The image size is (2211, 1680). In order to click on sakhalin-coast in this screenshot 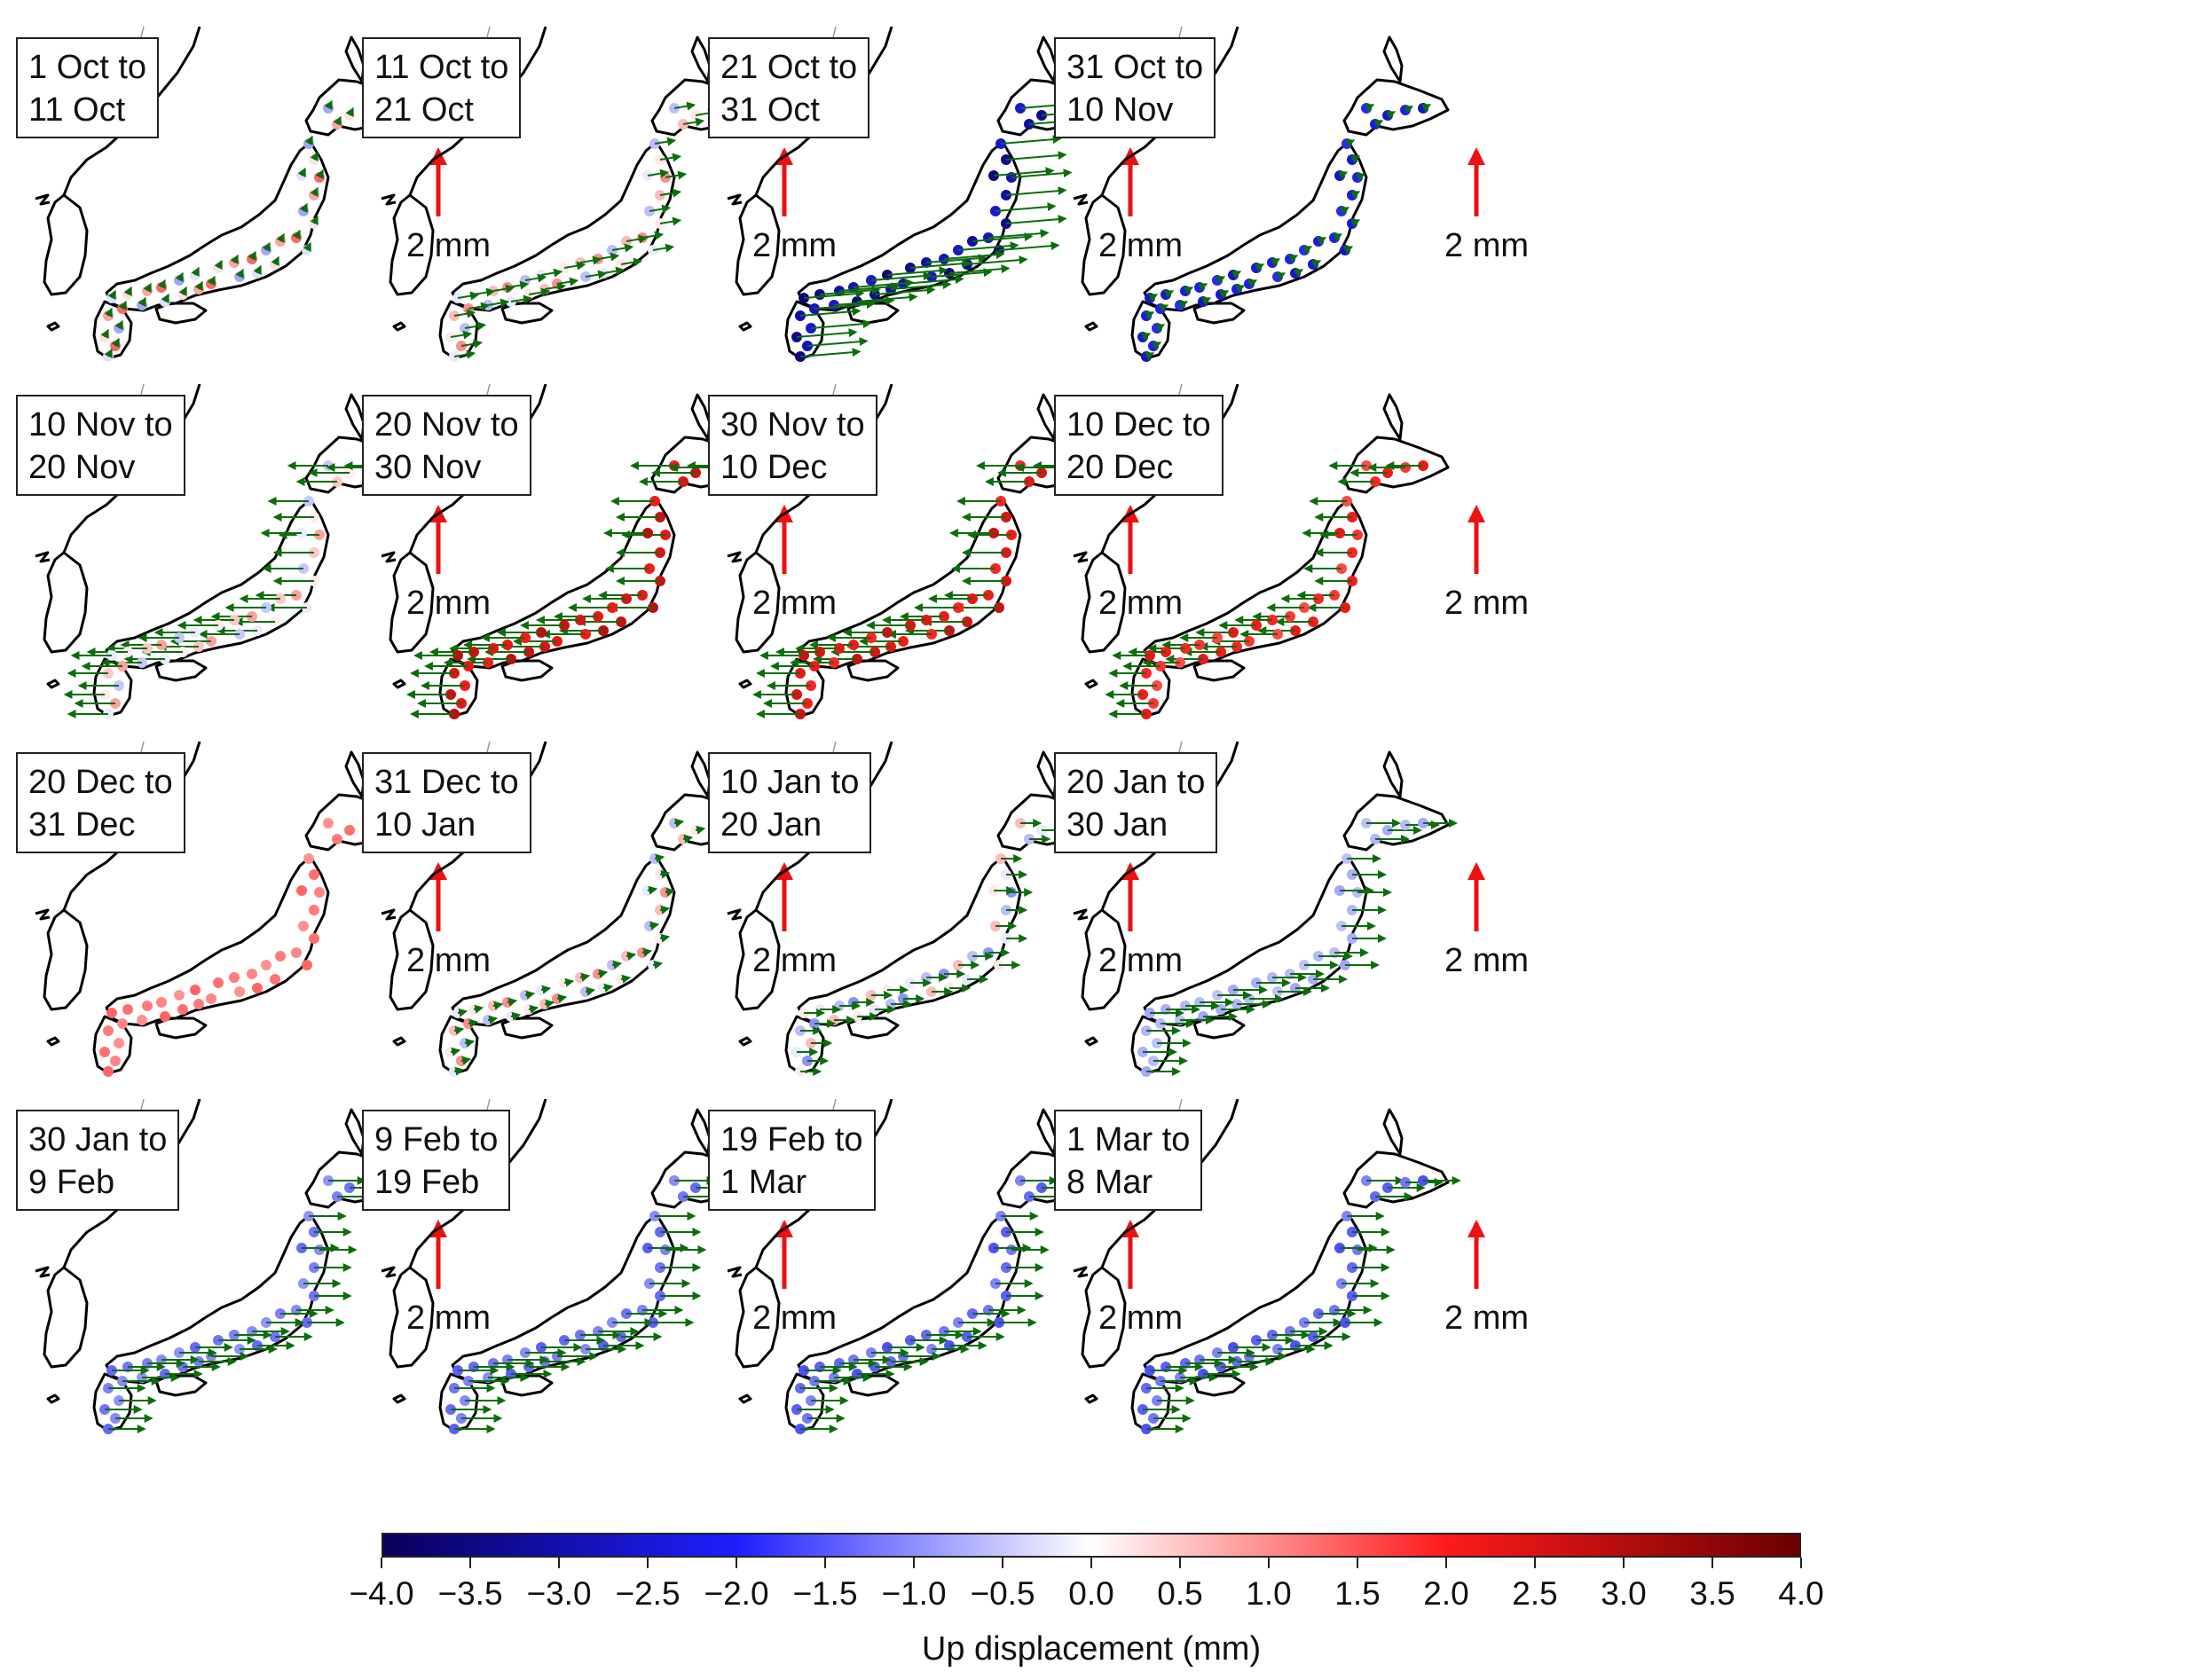, I will do `click(1393, 59)`.